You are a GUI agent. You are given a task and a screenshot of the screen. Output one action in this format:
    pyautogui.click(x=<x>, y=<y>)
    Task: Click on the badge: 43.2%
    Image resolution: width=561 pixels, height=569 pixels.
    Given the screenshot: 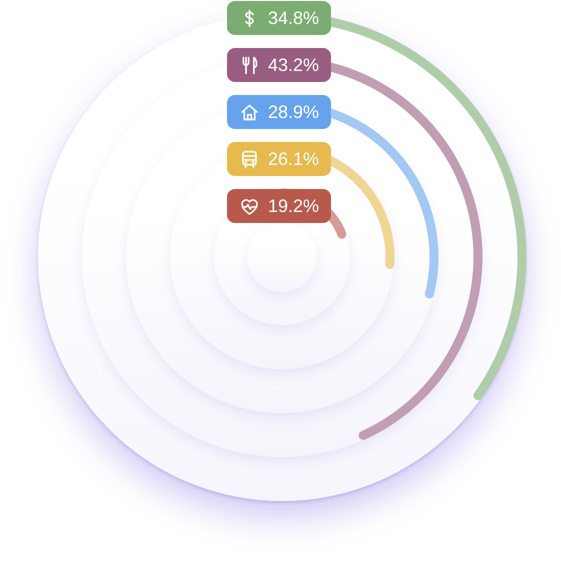 What is the action you would take?
    pyautogui.click(x=279, y=65)
    